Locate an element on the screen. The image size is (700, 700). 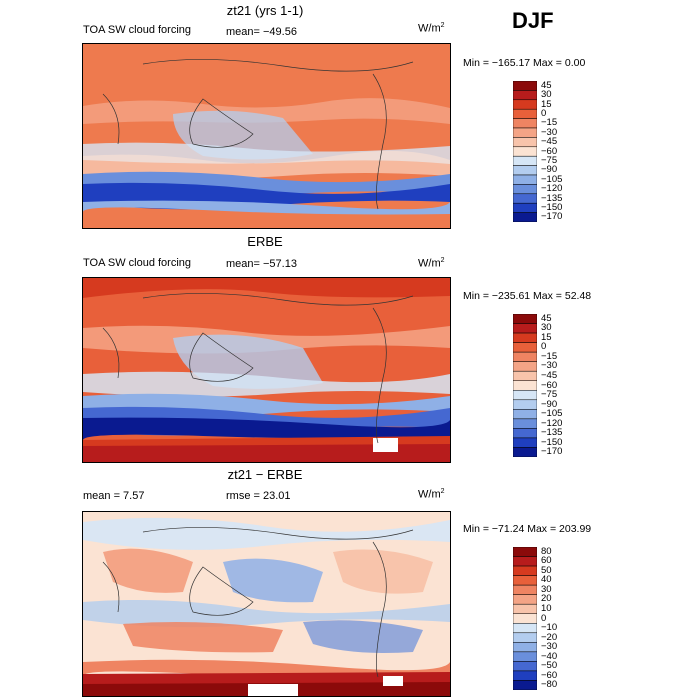
panel-2-title: ERBE is located at coordinates (265, 241).